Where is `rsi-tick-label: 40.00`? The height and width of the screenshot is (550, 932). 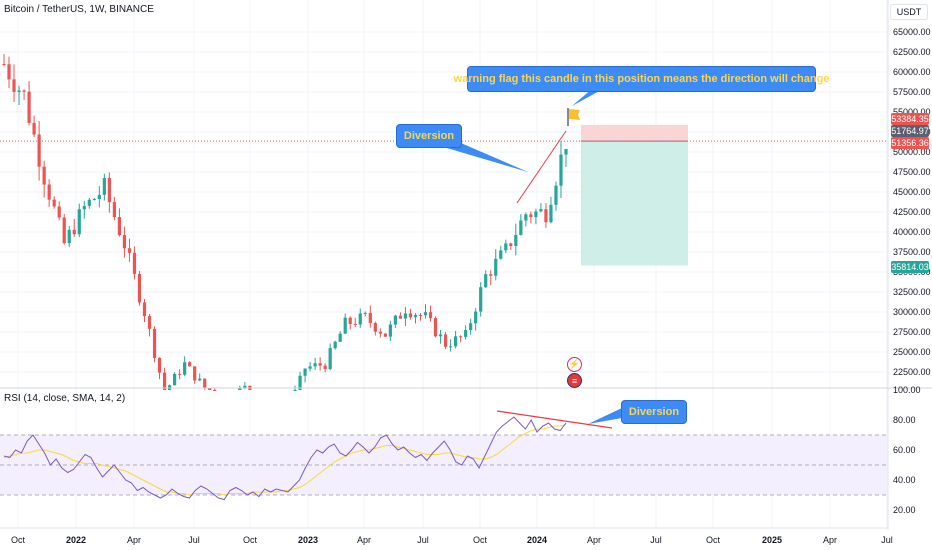 rsi-tick-label: 40.00 is located at coordinates (904, 480).